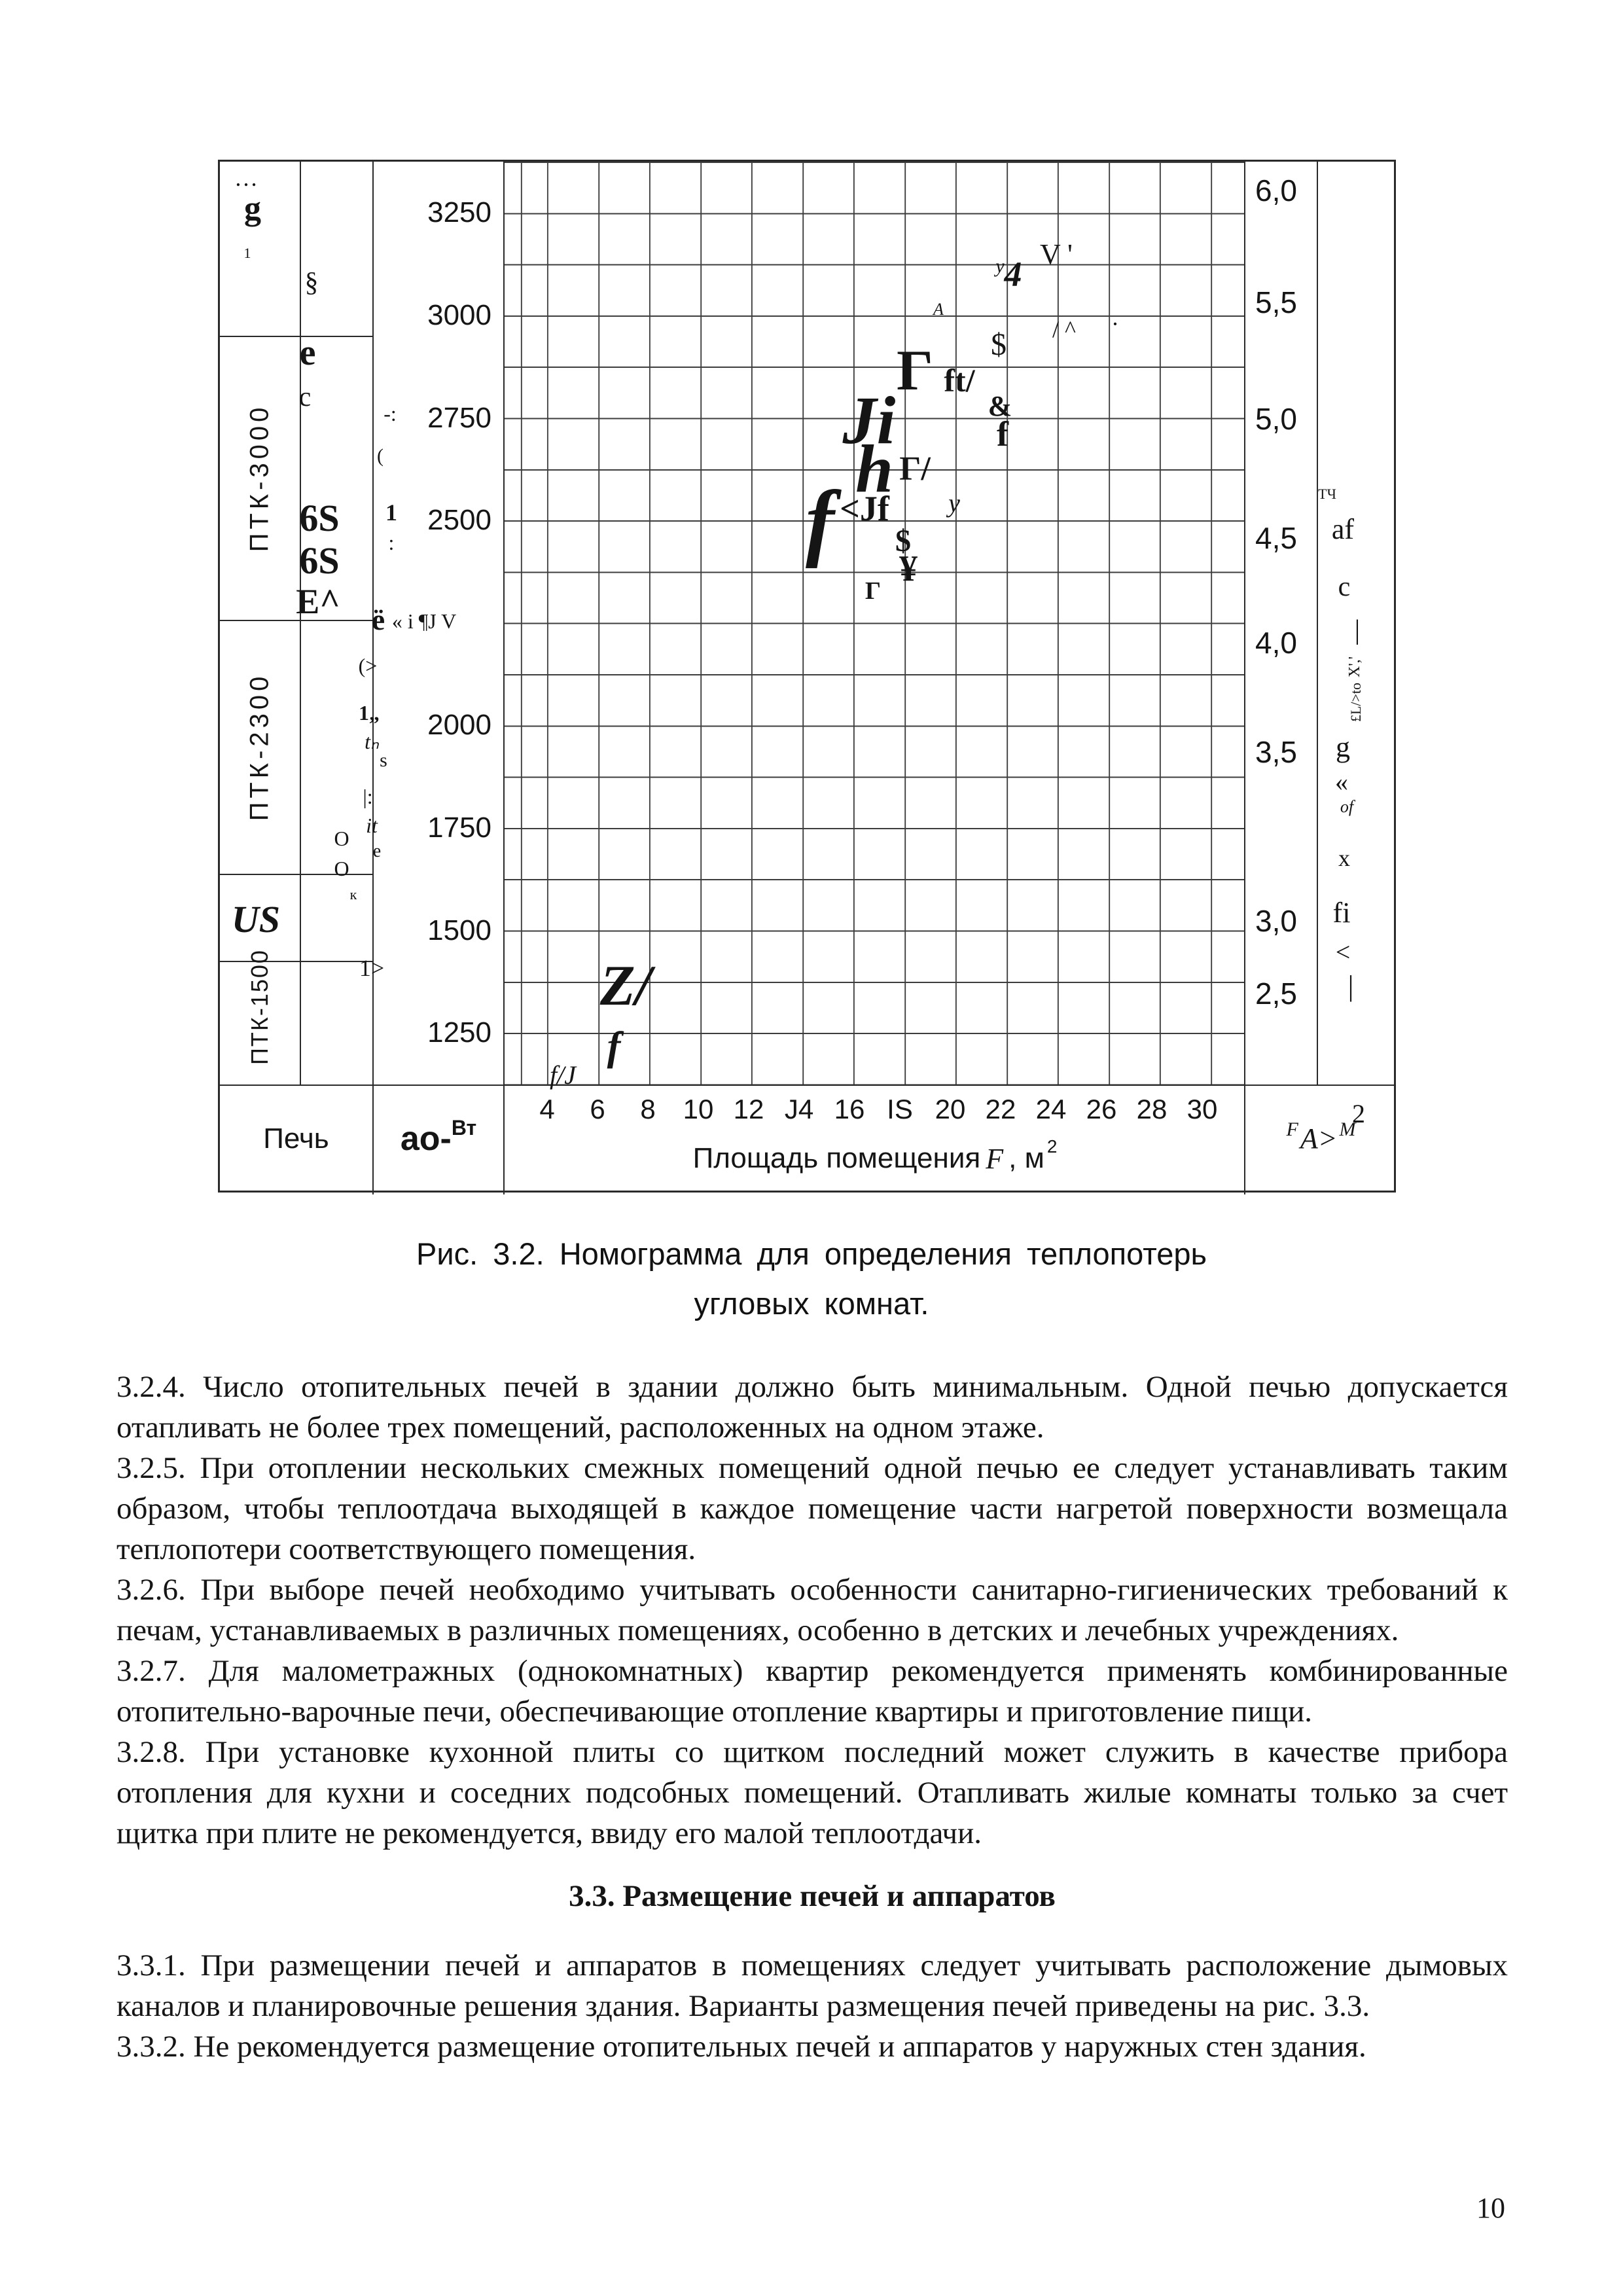 This screenshot has height=2296, width=1623. Describe the element at coordinates (1344, 587) in the screenshot. I see `scan-noise-glyph: с` at that location.